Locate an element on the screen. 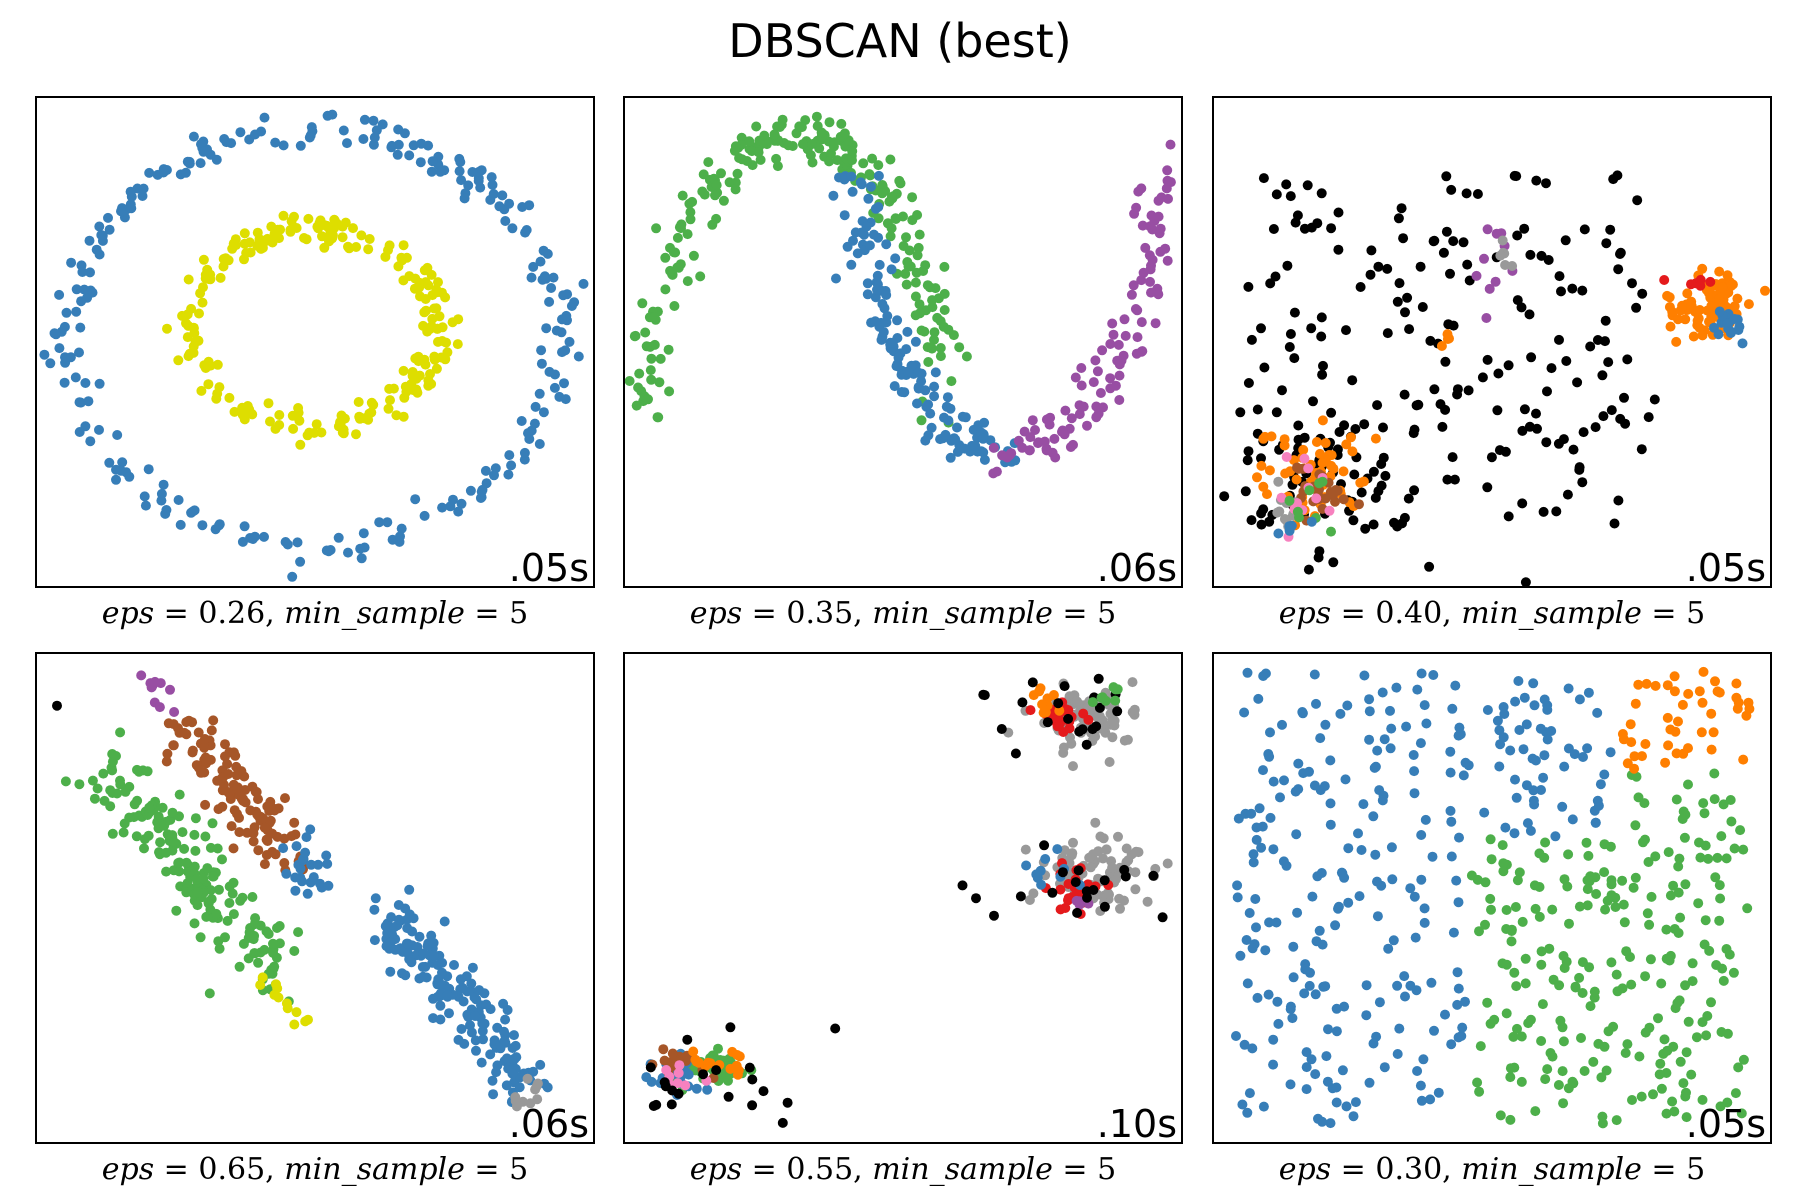 The height and width of the screenshot is (1200, 1800). cluster-yellow is located at coordinates (313, 330).